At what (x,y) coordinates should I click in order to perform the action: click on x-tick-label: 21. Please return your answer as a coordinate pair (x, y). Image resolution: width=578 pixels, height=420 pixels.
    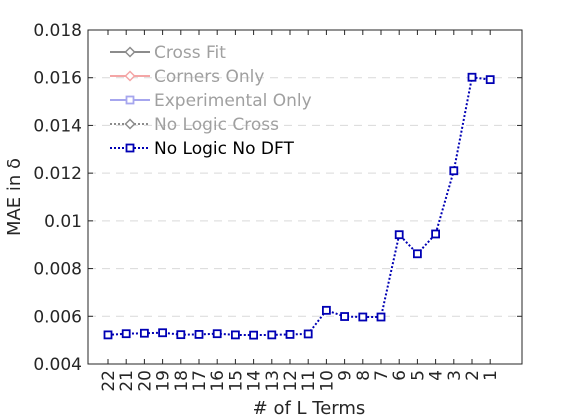
    Looking at the image, I should click on (127, 381).